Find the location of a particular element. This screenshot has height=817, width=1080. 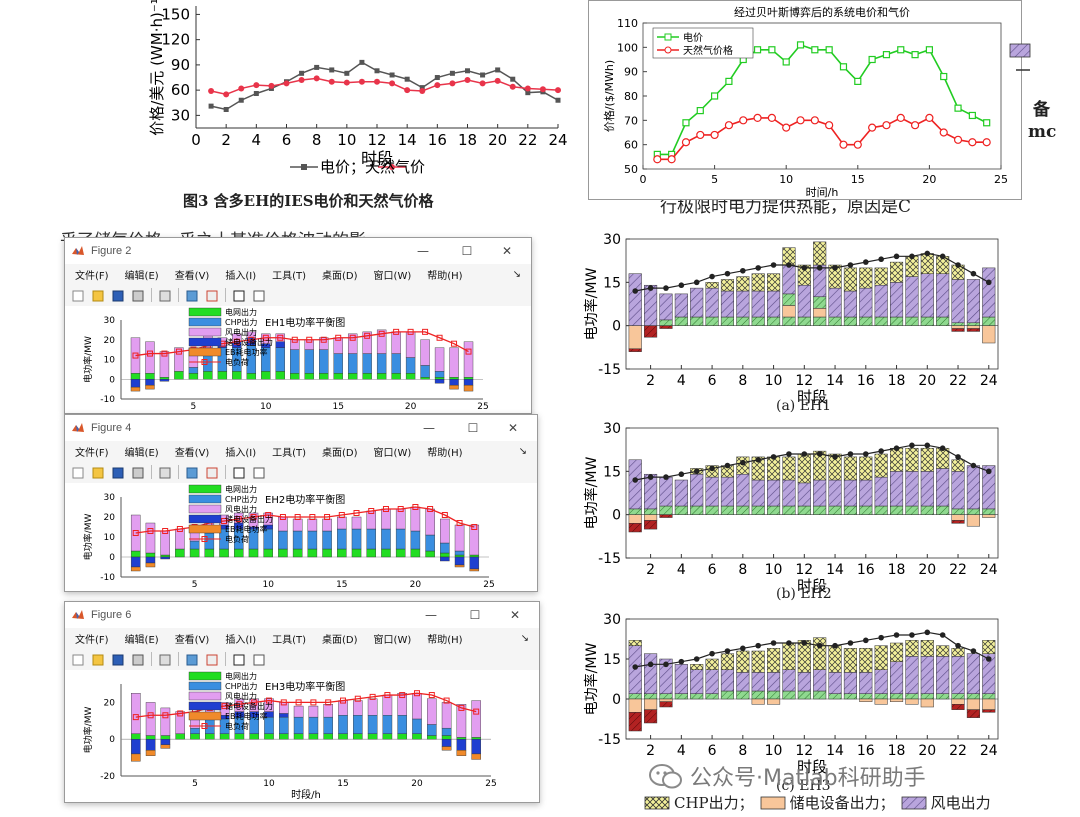

window-titlebar: Figure 6 — ☐ ✕ is located at coordinates (302, 615).